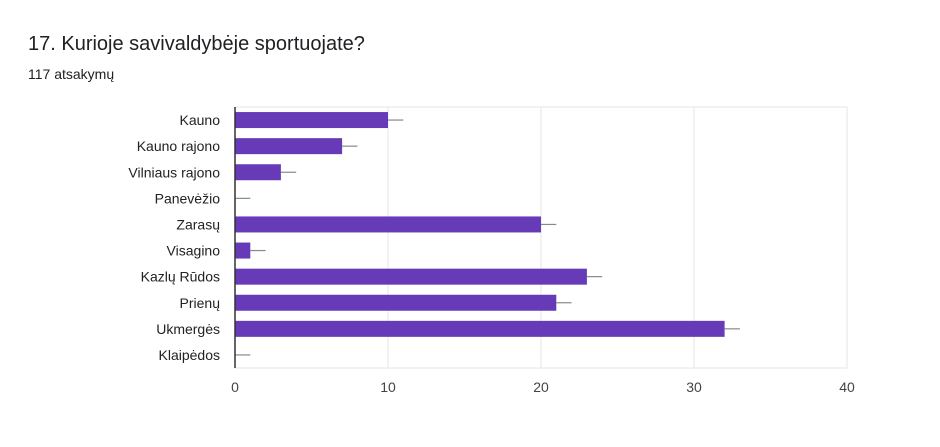 This screenshot has width=940, height=447. Describe the element at coordinates (200, 120) in the screenshot. I see `category-label: Kauno` at that location.